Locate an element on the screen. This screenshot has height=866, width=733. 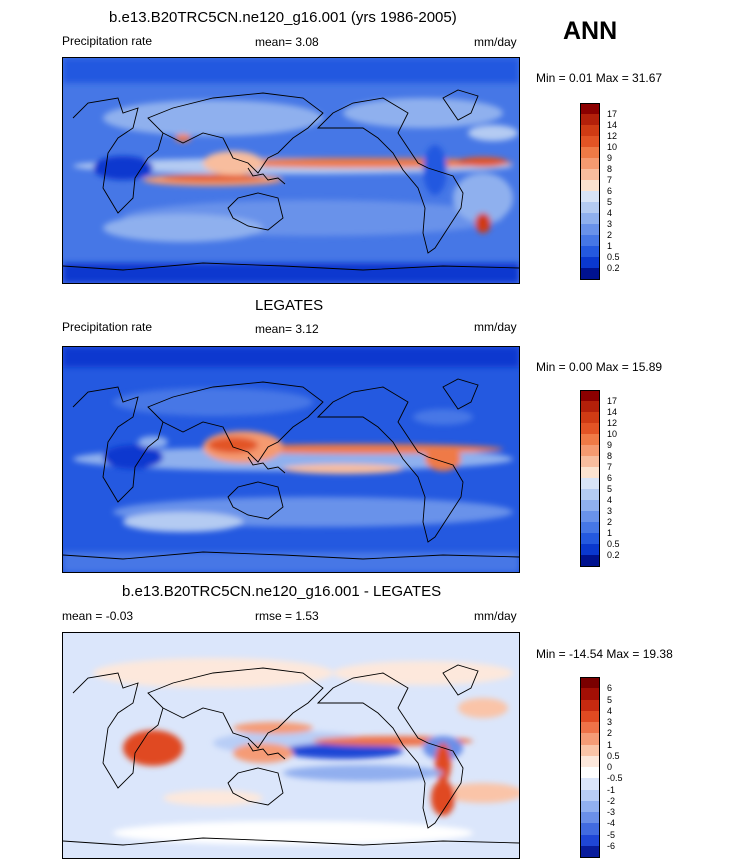
panel3-rmse-label: rmse = 1.53 is located at coordinates (287, 616).